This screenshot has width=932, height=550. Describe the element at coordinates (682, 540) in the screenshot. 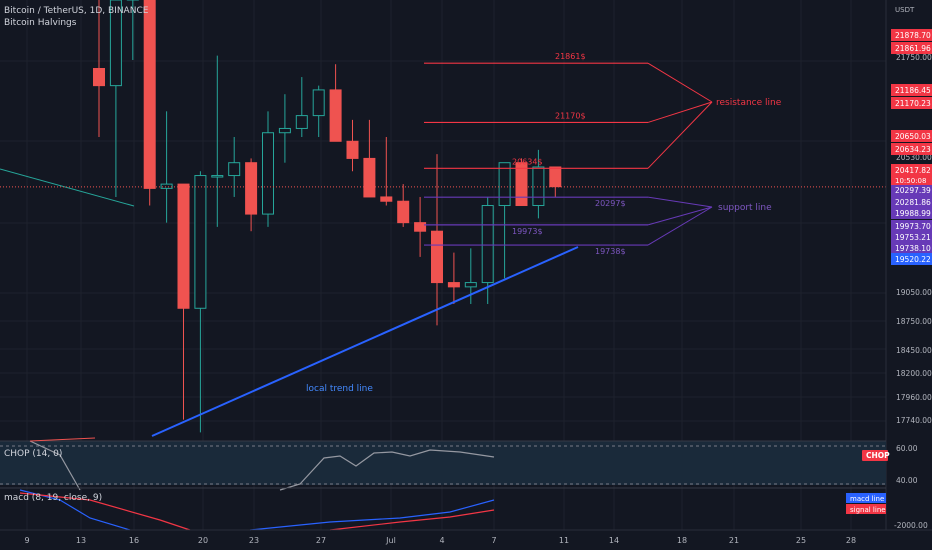

I see `time-axis-label: 18` at that location.